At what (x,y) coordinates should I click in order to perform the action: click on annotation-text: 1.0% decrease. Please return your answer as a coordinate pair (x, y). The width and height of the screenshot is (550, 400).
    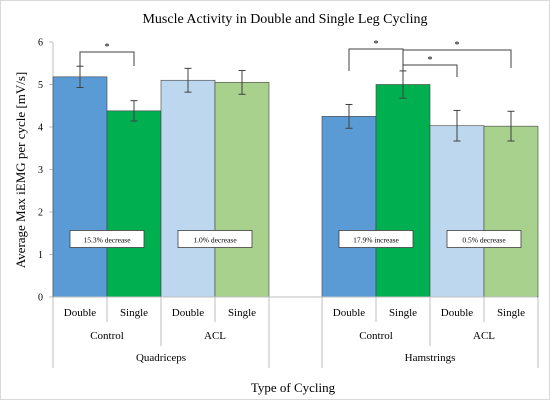
    Looking at the image, I should click on (215, 240).